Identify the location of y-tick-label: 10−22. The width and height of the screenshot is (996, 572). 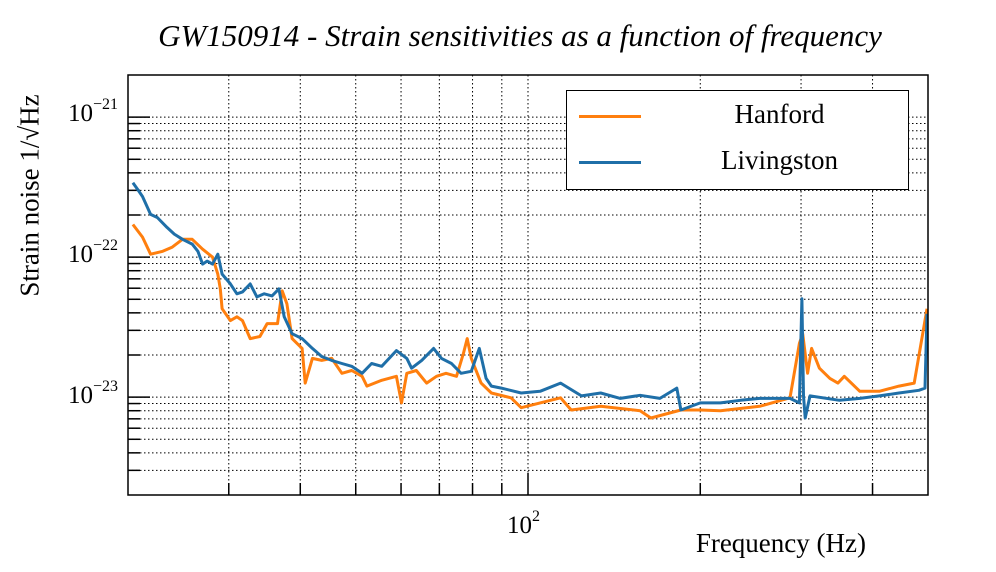
(92, 252).